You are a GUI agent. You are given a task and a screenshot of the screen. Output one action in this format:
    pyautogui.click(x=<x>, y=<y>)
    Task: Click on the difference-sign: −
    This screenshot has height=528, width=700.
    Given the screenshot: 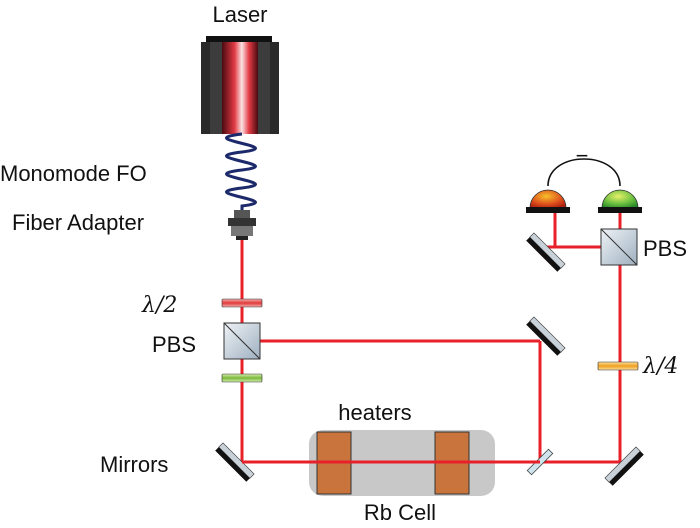 What is the action you would take?
    pyautogui.click(x=582, y=155)
    